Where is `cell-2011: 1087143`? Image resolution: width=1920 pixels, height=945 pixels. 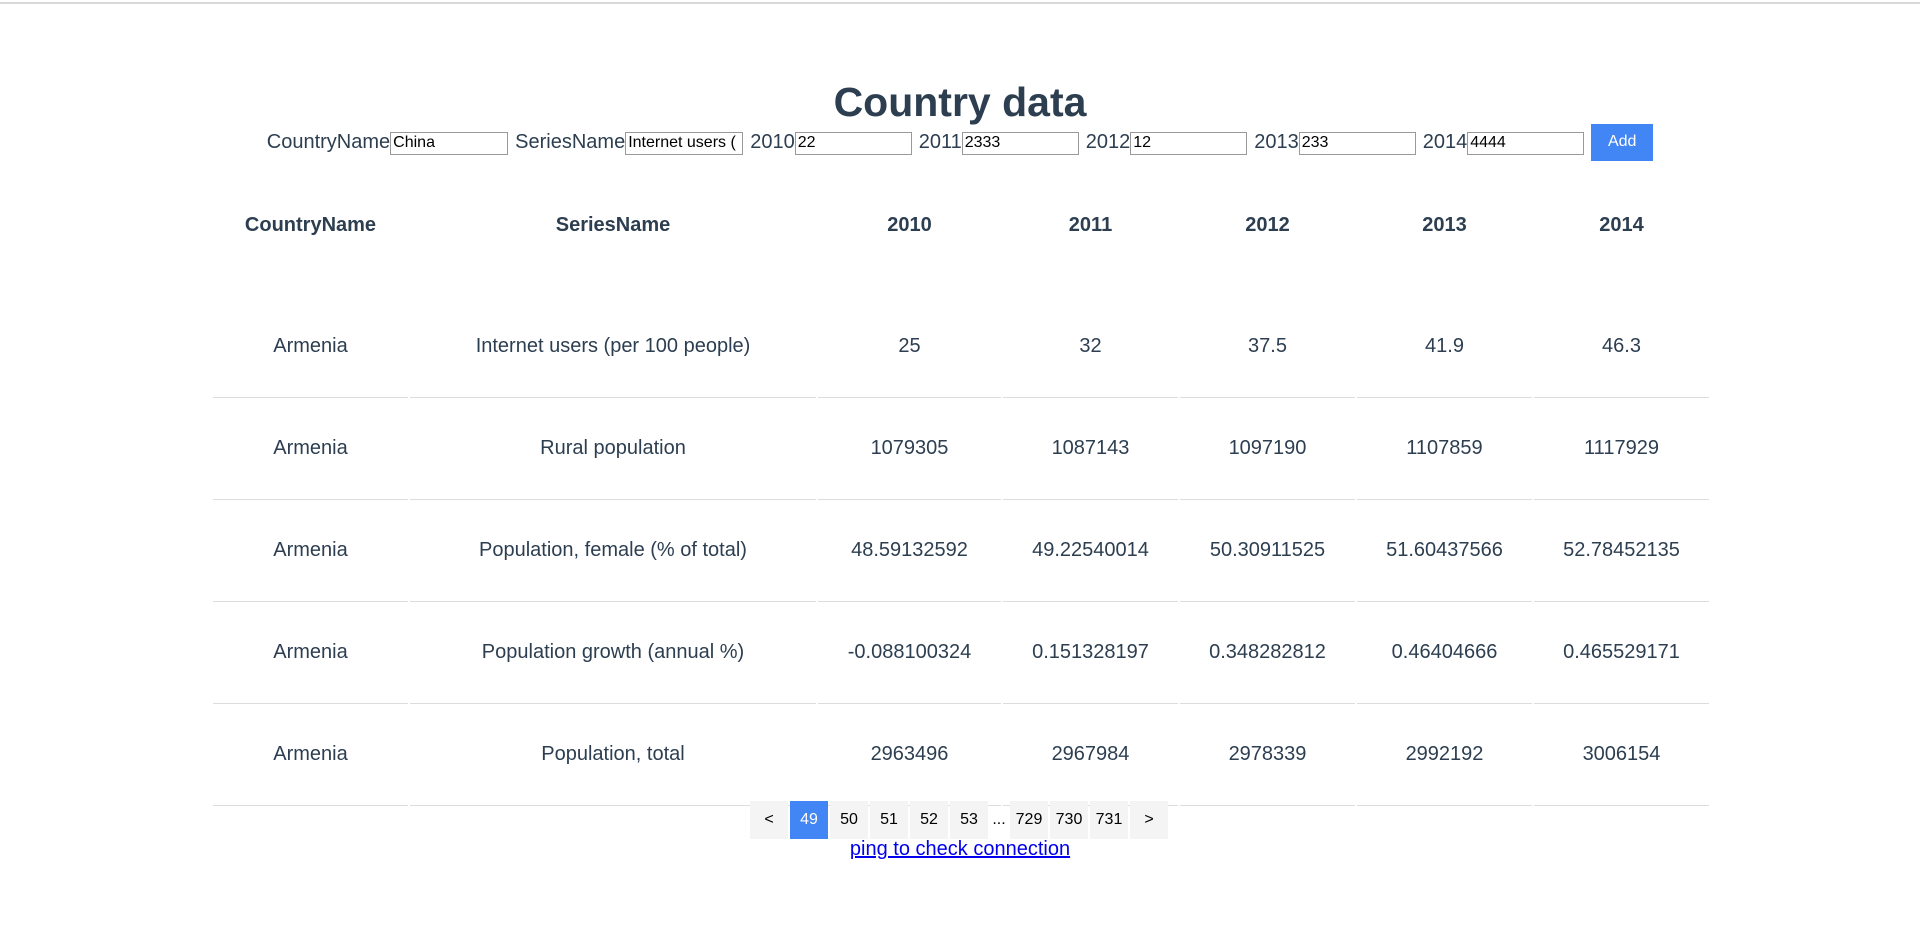 cell-2011: 1087143 is located at coordinates (1090, 449).